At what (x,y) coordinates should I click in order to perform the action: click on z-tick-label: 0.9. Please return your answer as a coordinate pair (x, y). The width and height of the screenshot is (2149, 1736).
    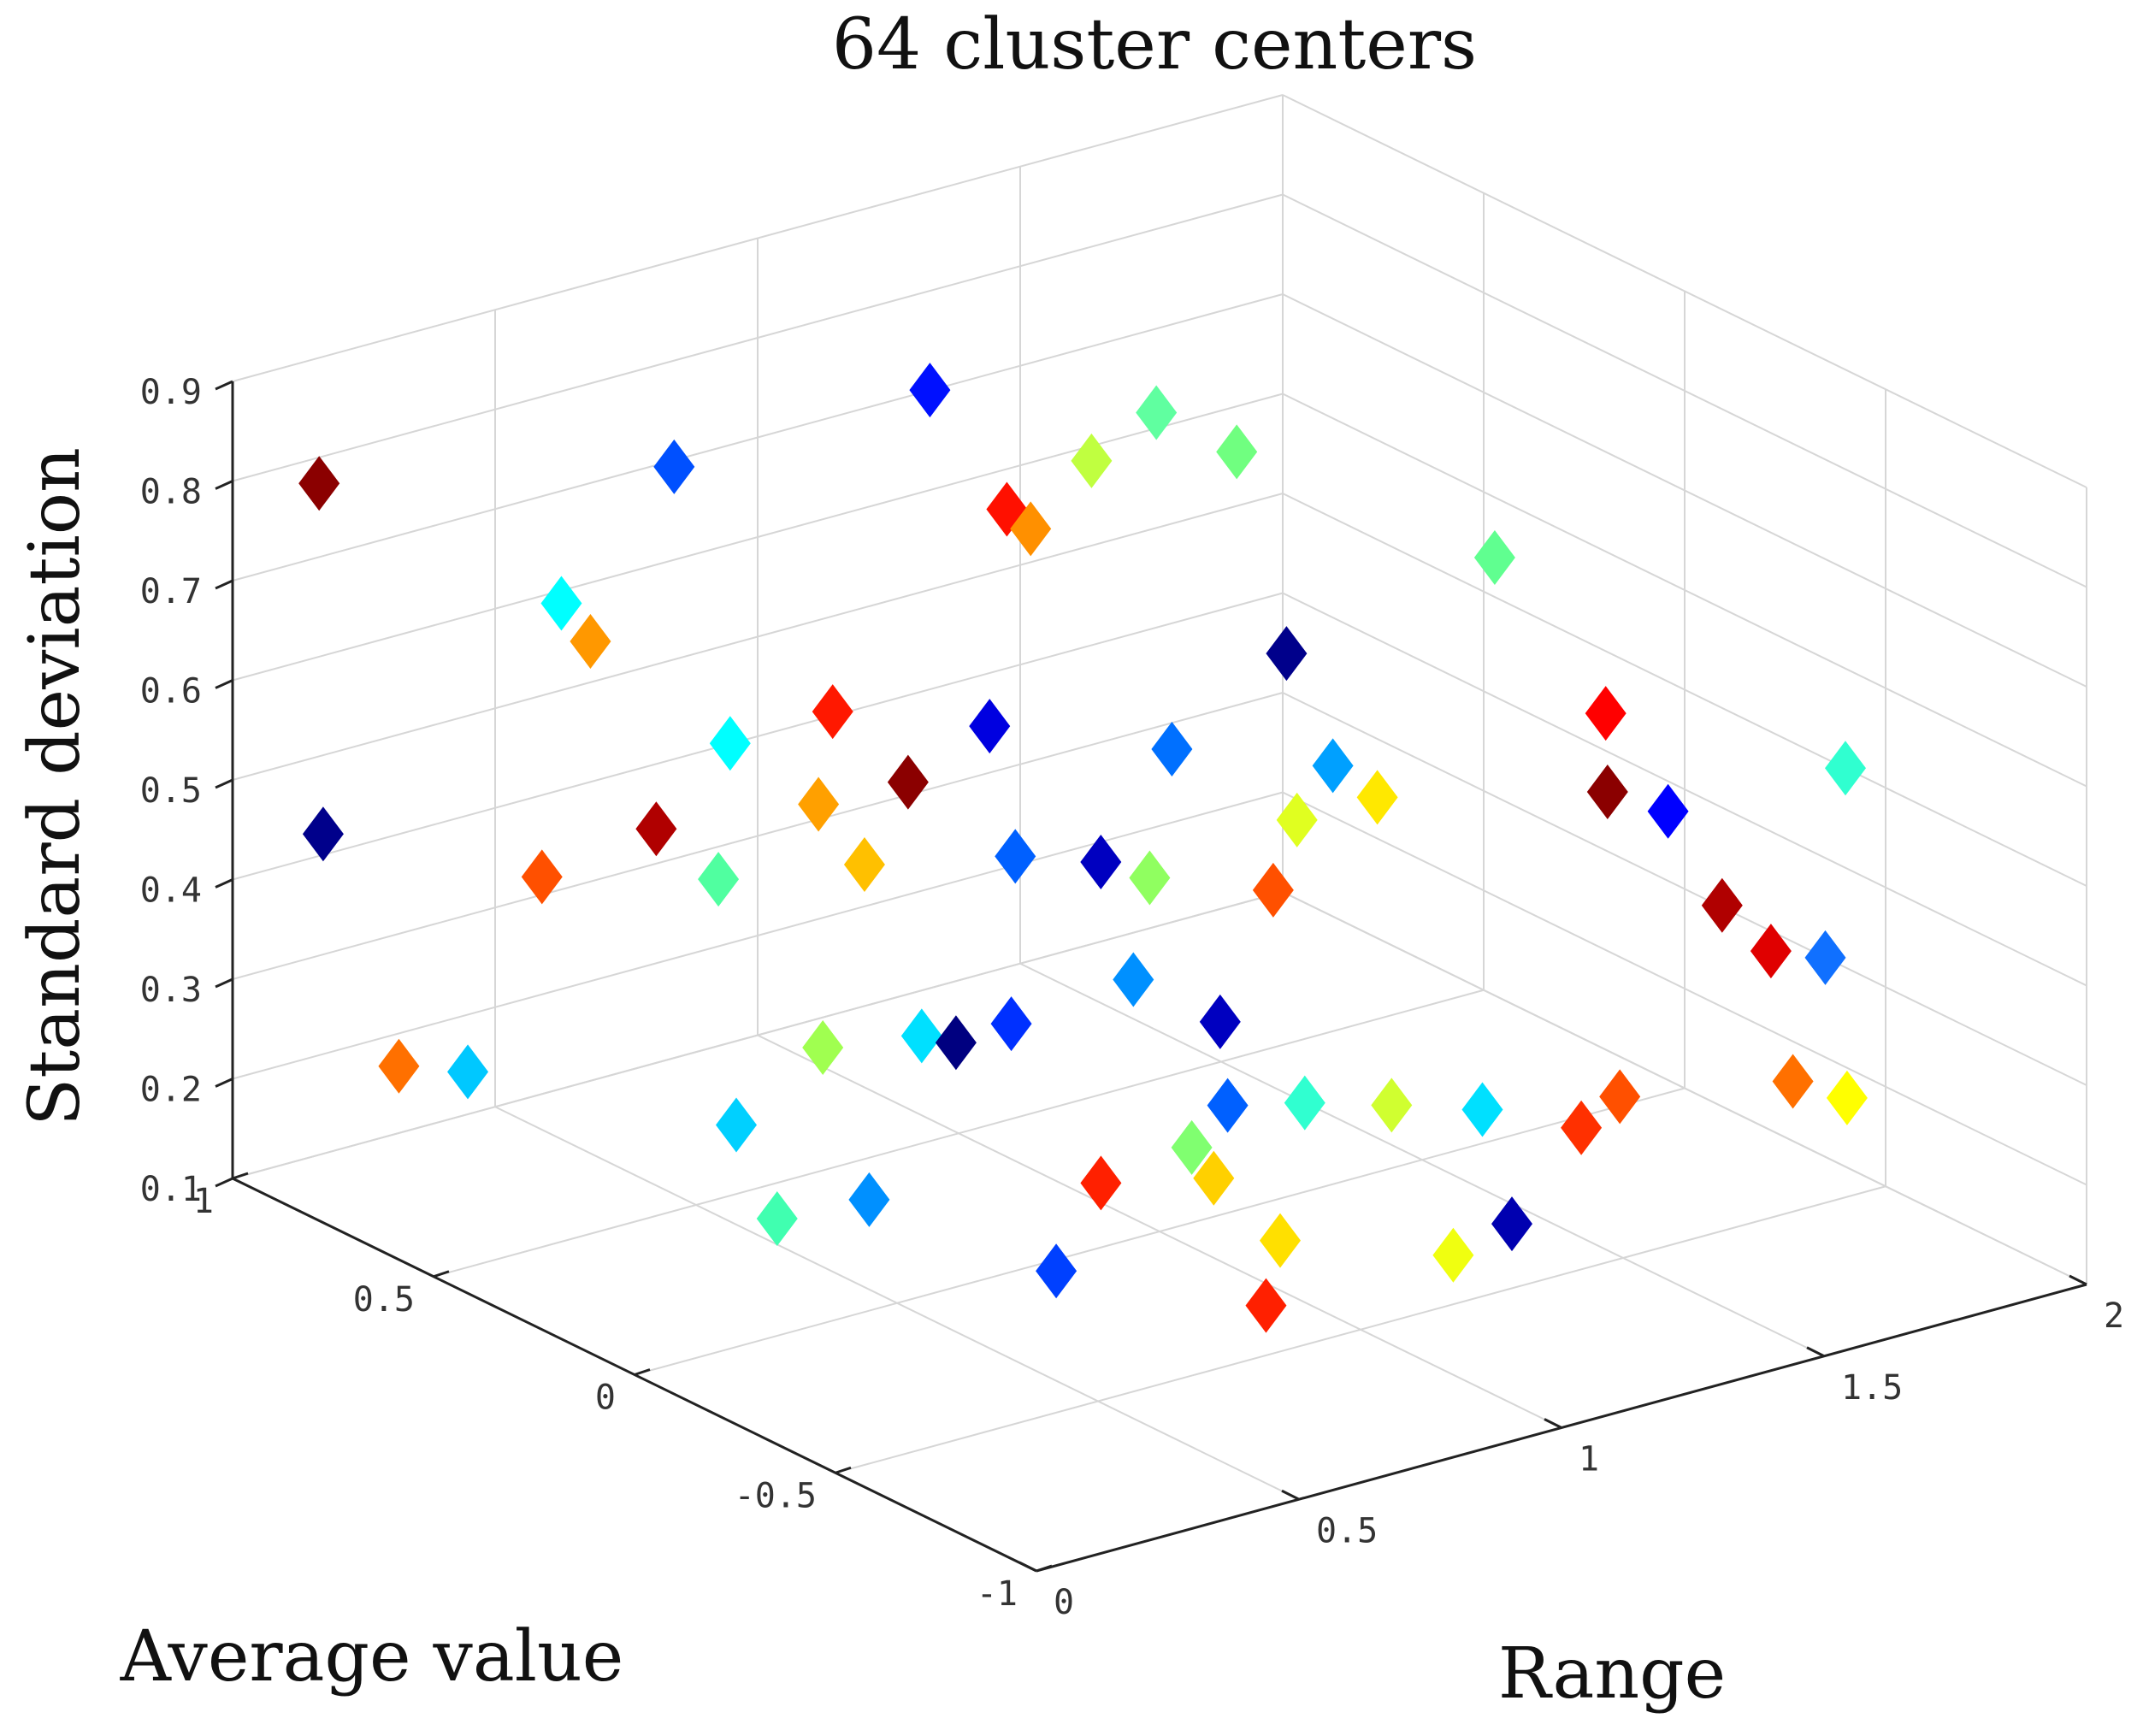
    Looking at the image, I should click on (171, 393).